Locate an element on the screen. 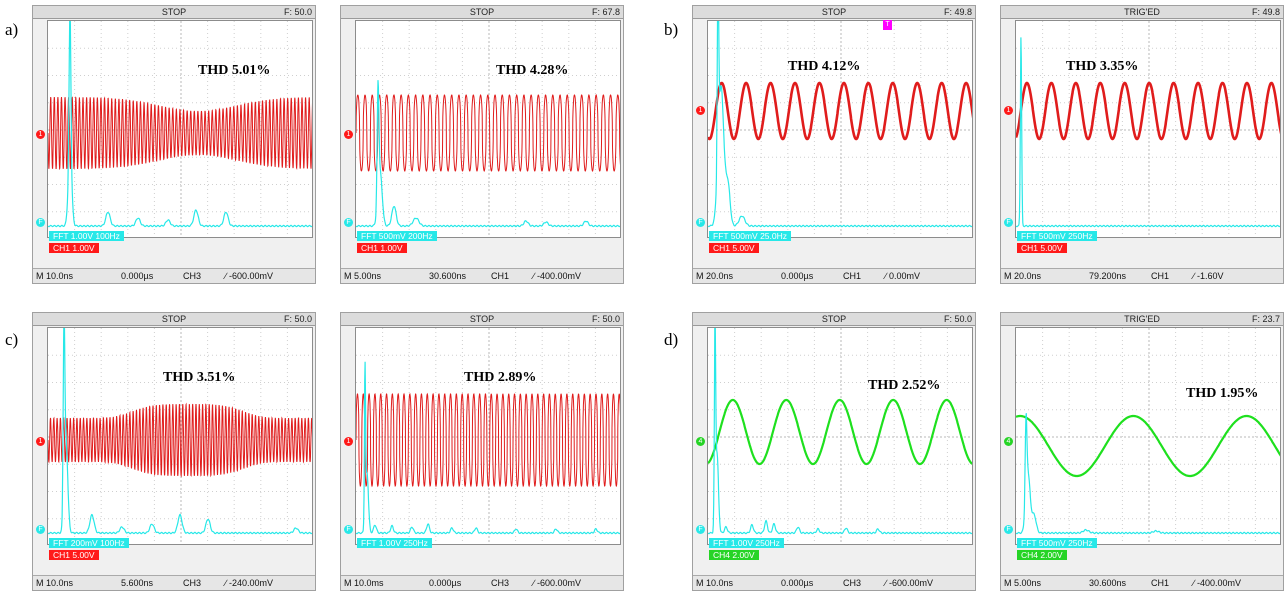  thd-value: THD 3.51% is located at coordinates (199, 377).